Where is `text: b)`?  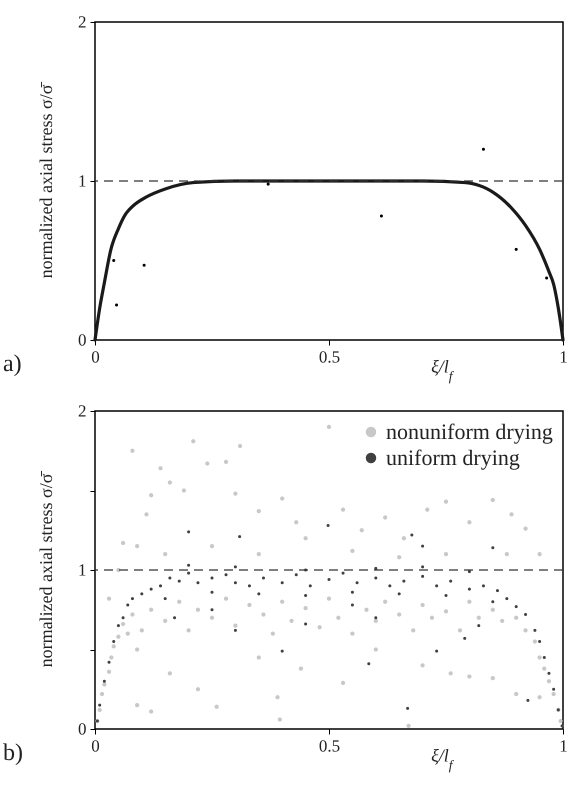
text: b) is located at coordinates (13, 753).